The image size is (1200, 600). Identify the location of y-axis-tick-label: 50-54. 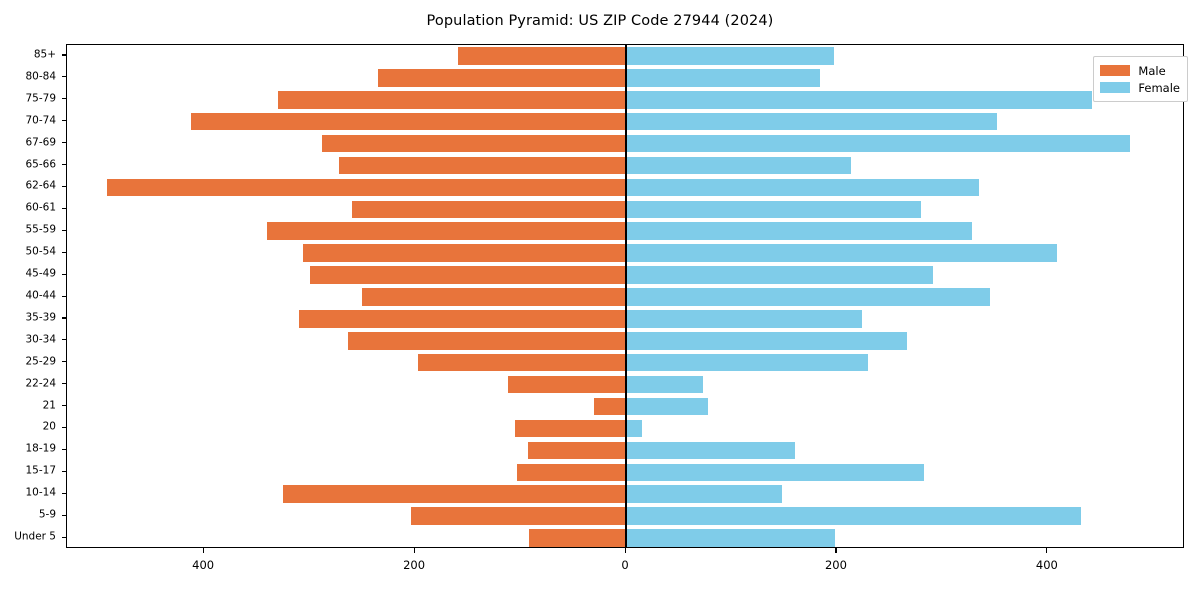
(40, 251).